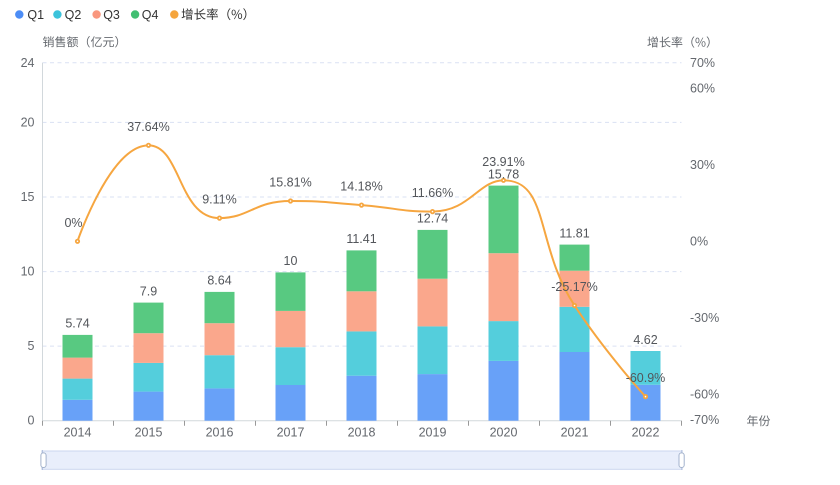 This screenshot has height=485, width=840. I want to click on svg-text: 5.74, so click(77, 324).